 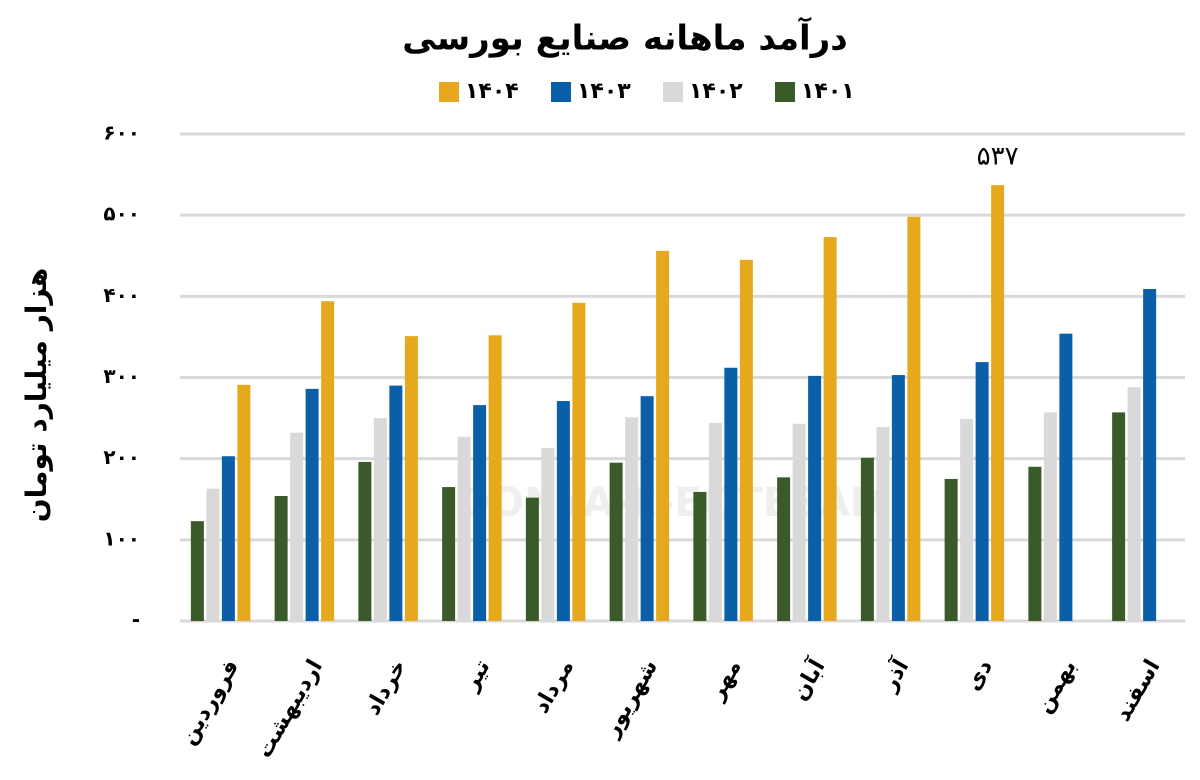 What do you see at coordinates (492, 91) in the screenshot?
I see `legend-label: ۱۴۰۴` at bounding box center [492, 91].